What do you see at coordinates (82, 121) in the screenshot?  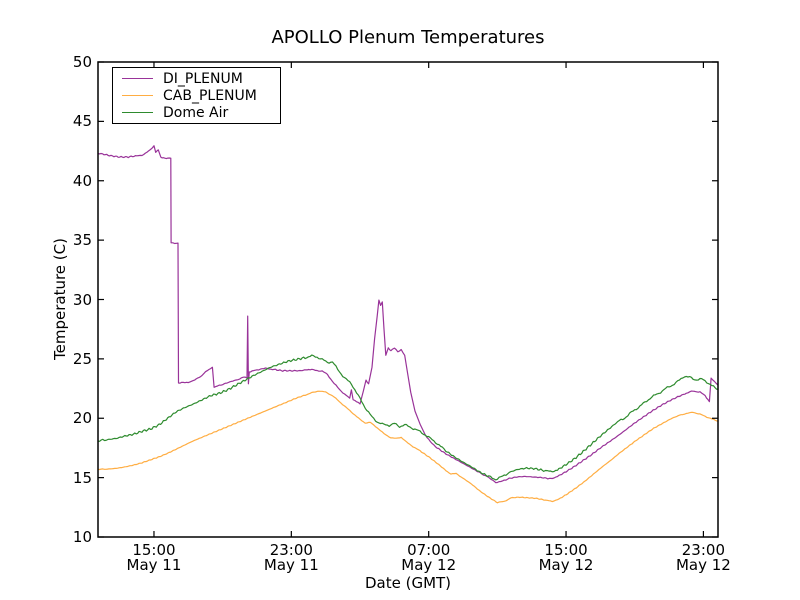 I see `y-tick-label: 45` at bounding box center [82, 121].